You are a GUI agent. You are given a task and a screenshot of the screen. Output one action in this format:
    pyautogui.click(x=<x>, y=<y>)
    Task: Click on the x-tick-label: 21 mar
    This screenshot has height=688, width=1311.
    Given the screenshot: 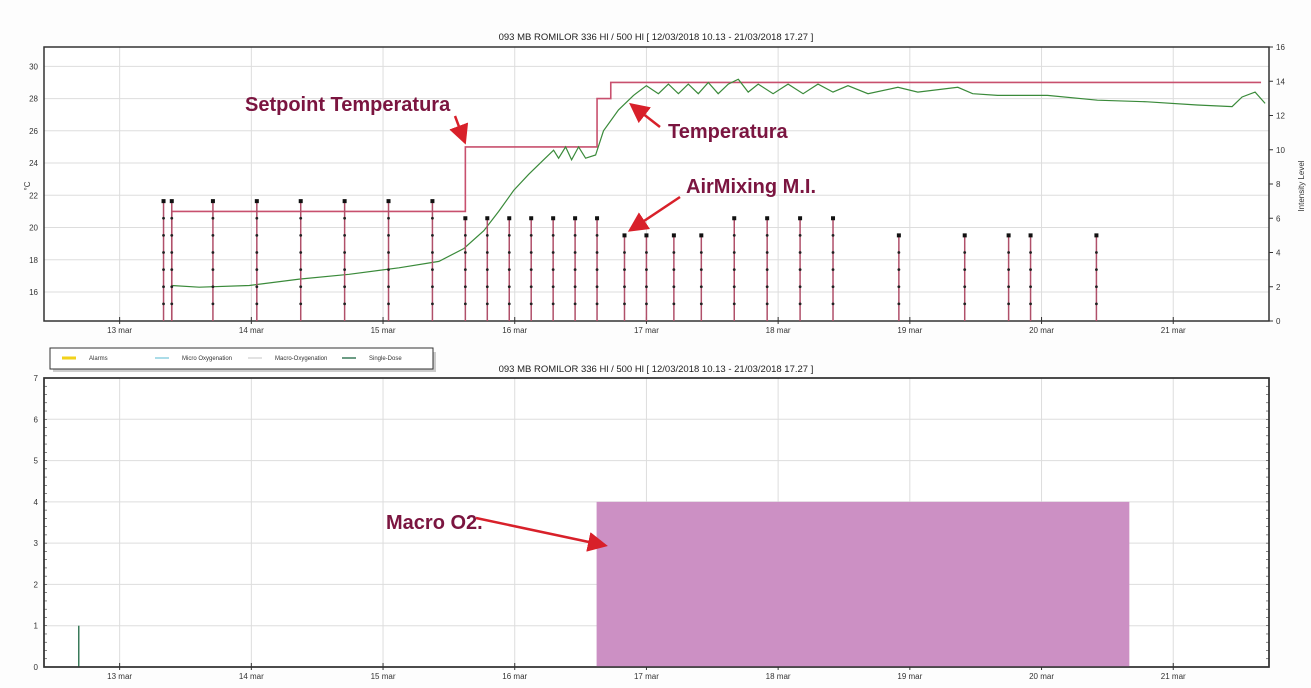 What is the action you would take?
    pyautogui.click(x=1173, y=676)
    